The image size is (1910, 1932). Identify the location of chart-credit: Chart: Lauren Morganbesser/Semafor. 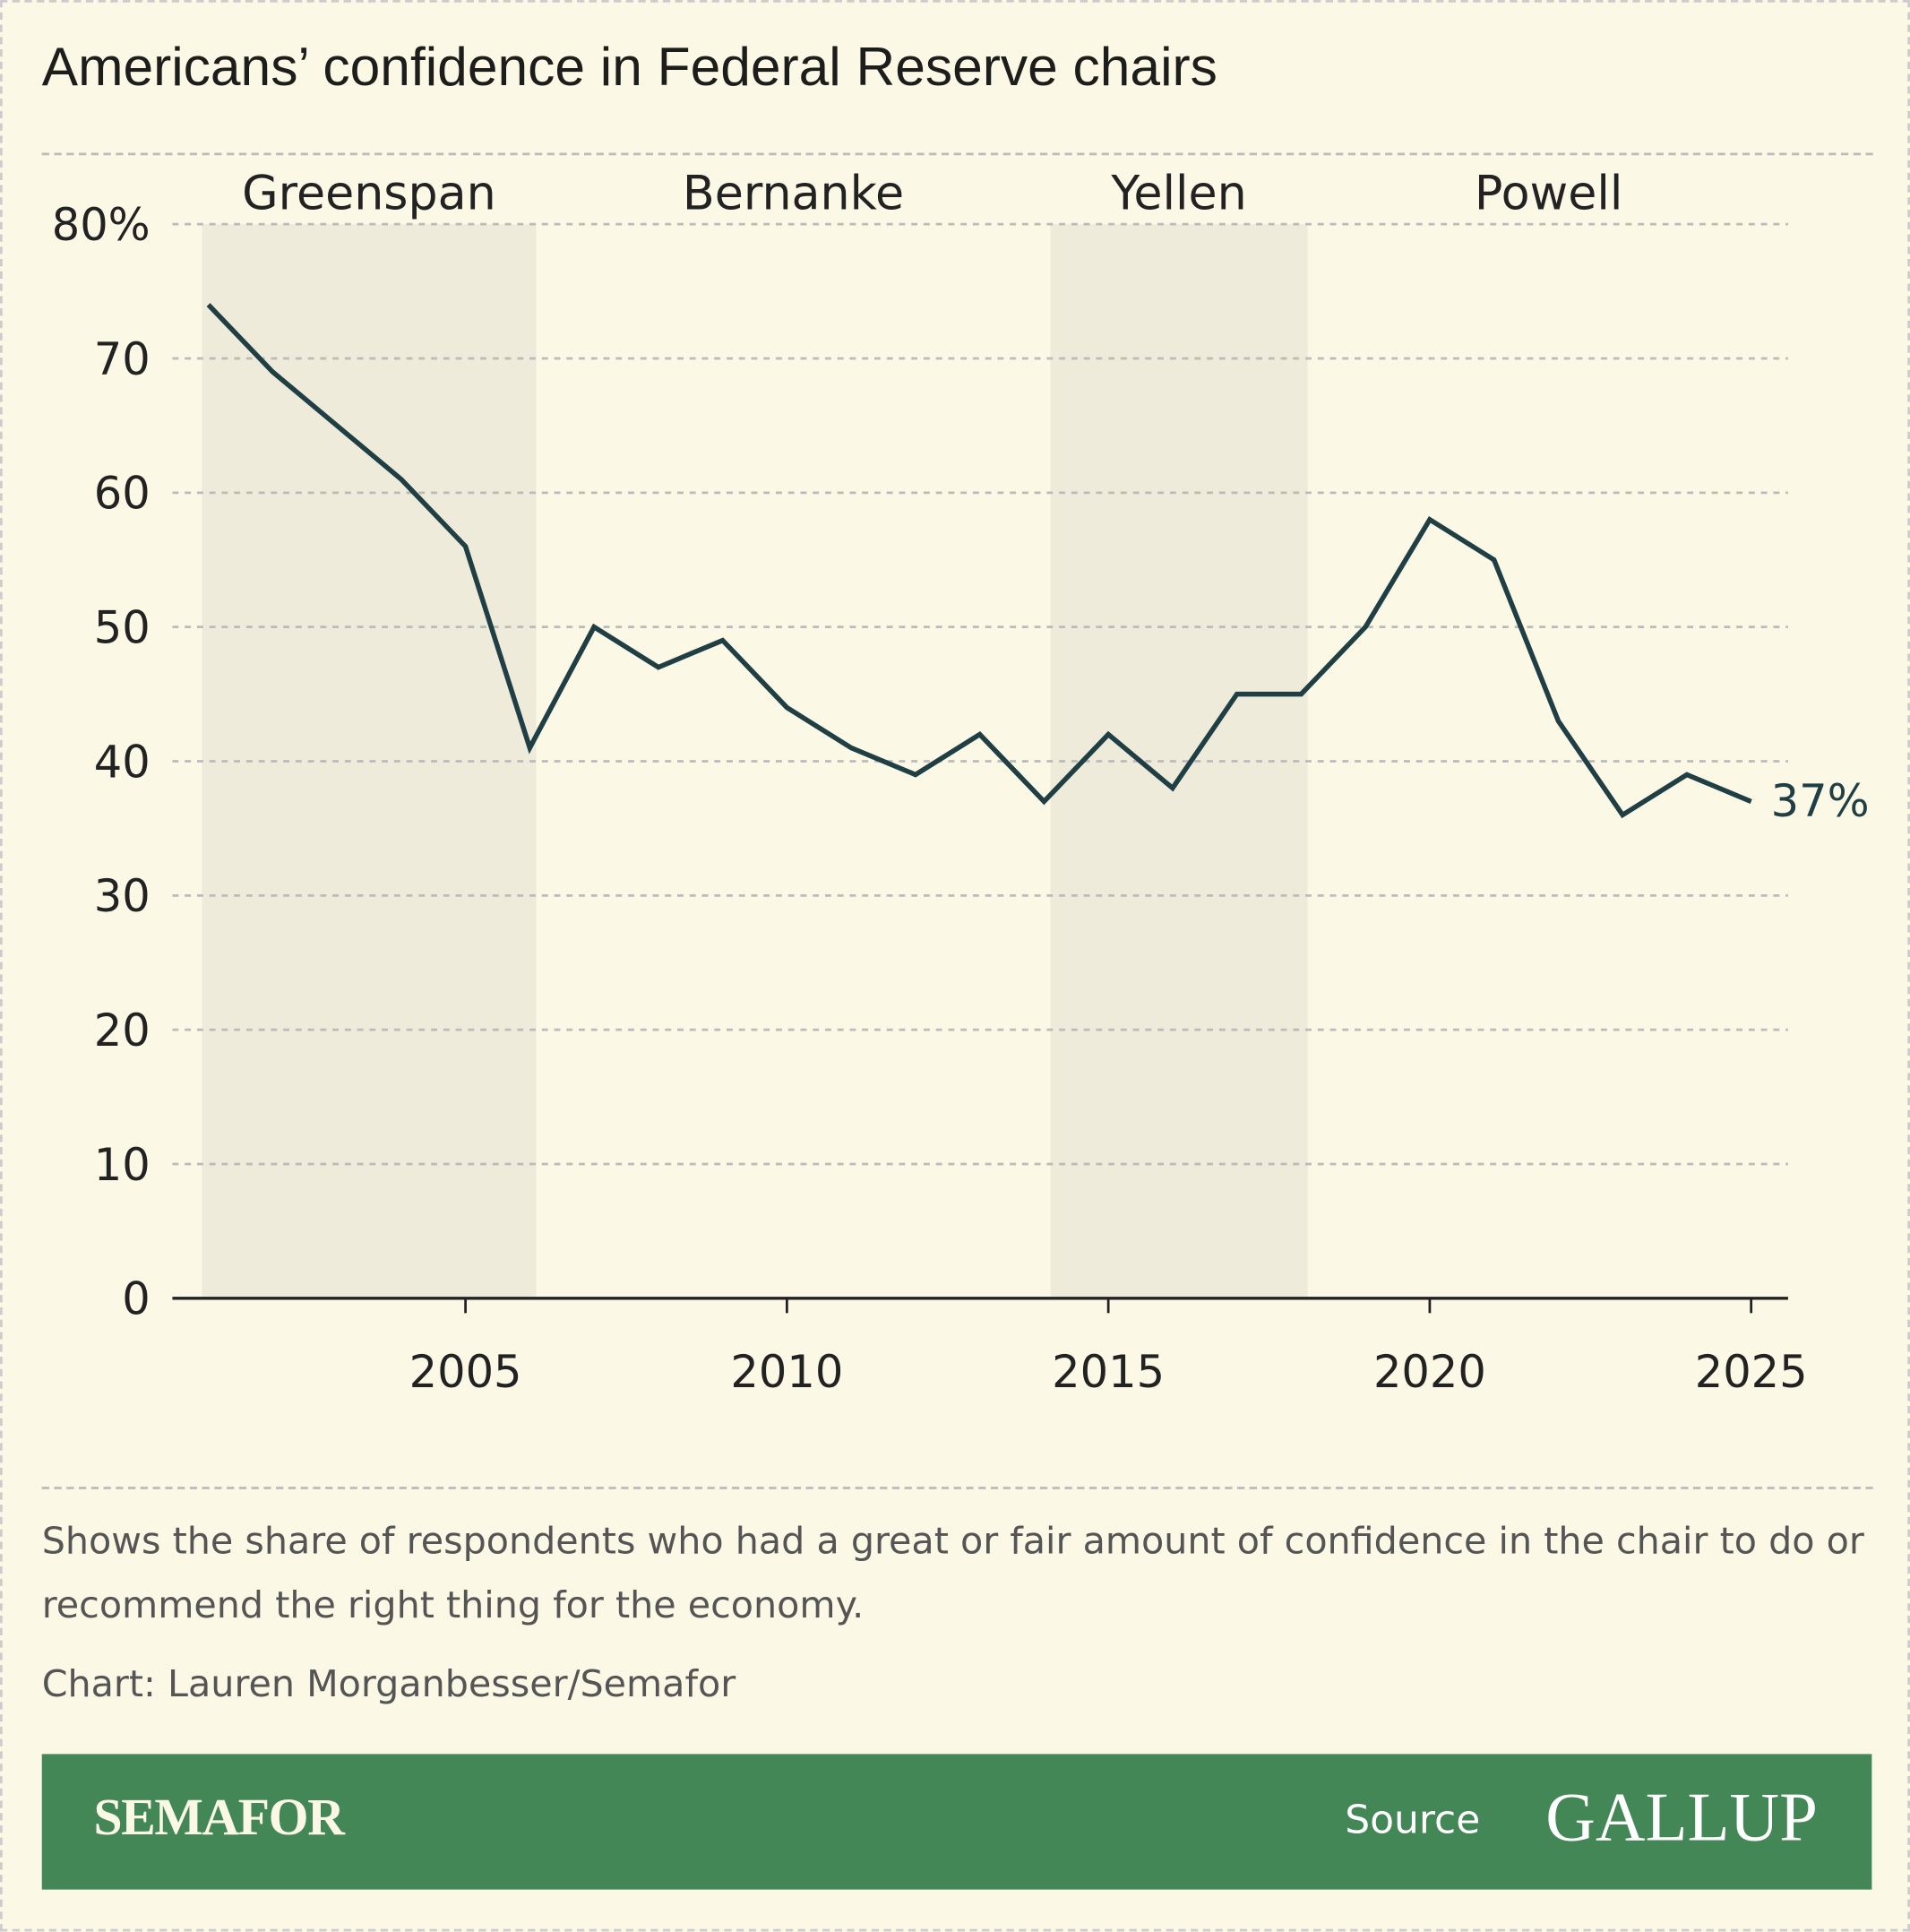
(388, 1684).